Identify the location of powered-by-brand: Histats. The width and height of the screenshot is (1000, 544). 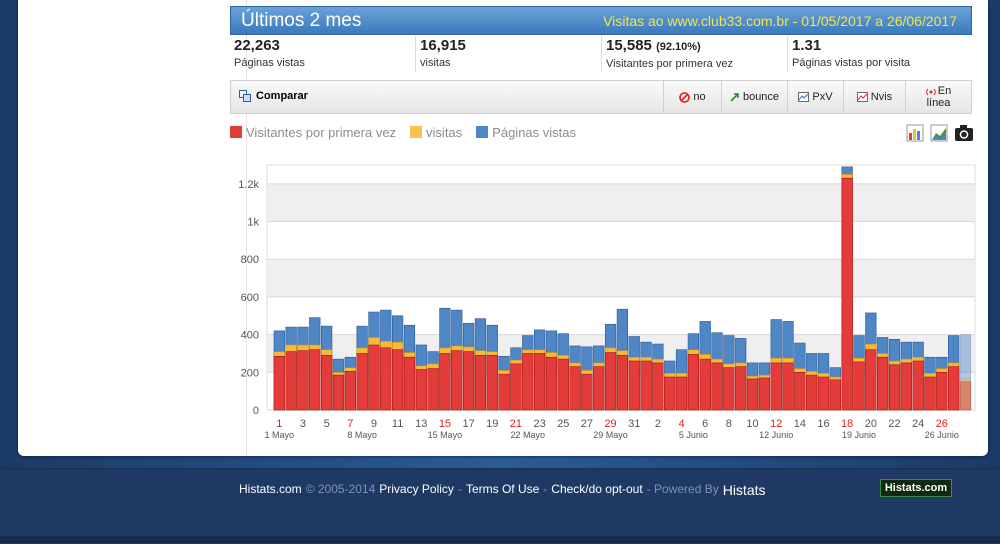
(744, 490).